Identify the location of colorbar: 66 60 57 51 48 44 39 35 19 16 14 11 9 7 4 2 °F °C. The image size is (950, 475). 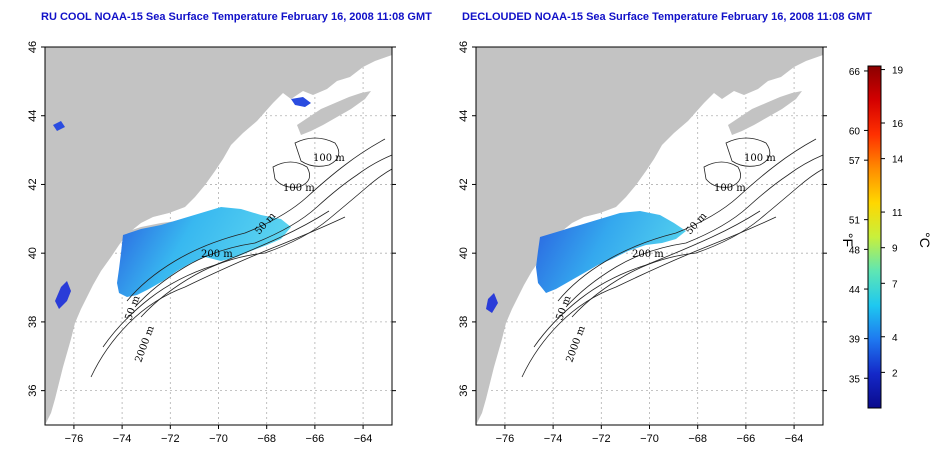
(886, 237).